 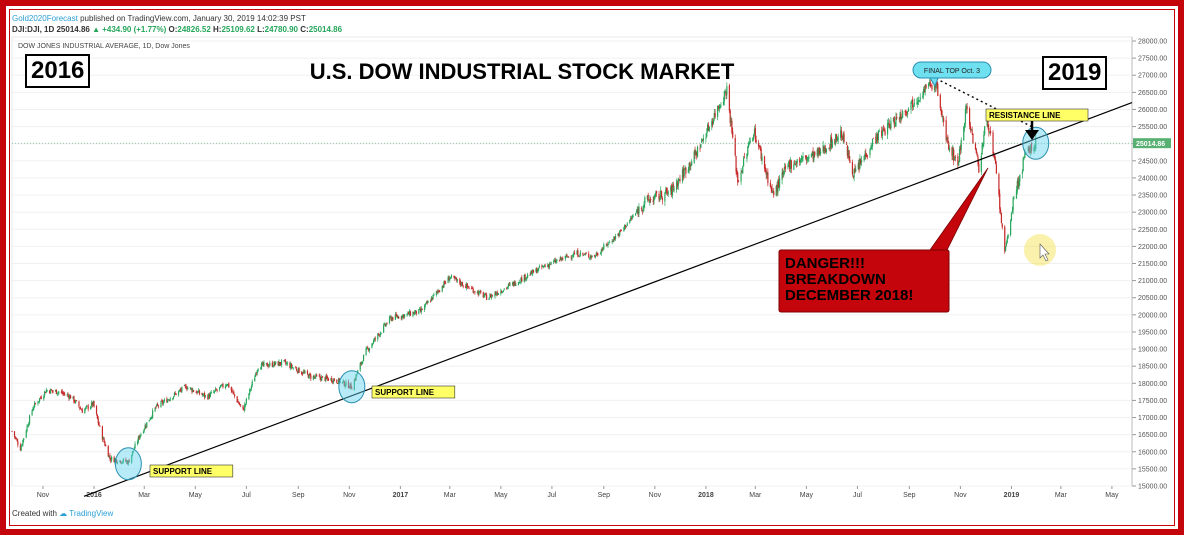 What do you see at coordinates (183, 471) in the screenshot?
I see `support-line-label-1: SUPPORT LINE` at bounding box center [183, 471].